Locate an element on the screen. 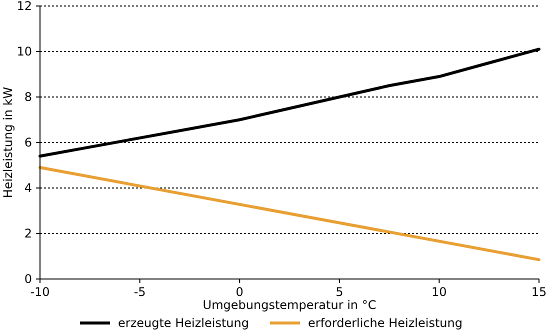 The height and width of the screenshot is (335, 551). x-tick-label: 15 is located at coordinates (539, 292).